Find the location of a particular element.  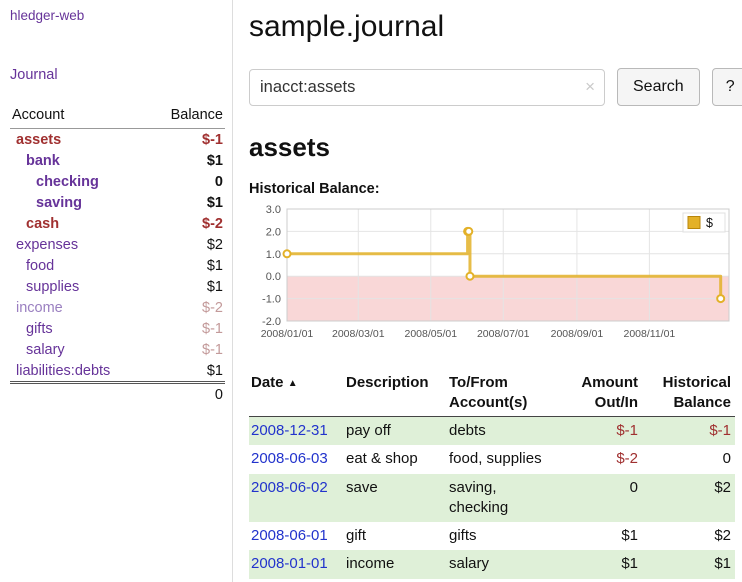

column-header-accounts: To/From Account(s) is located at coordinates (503, 394).